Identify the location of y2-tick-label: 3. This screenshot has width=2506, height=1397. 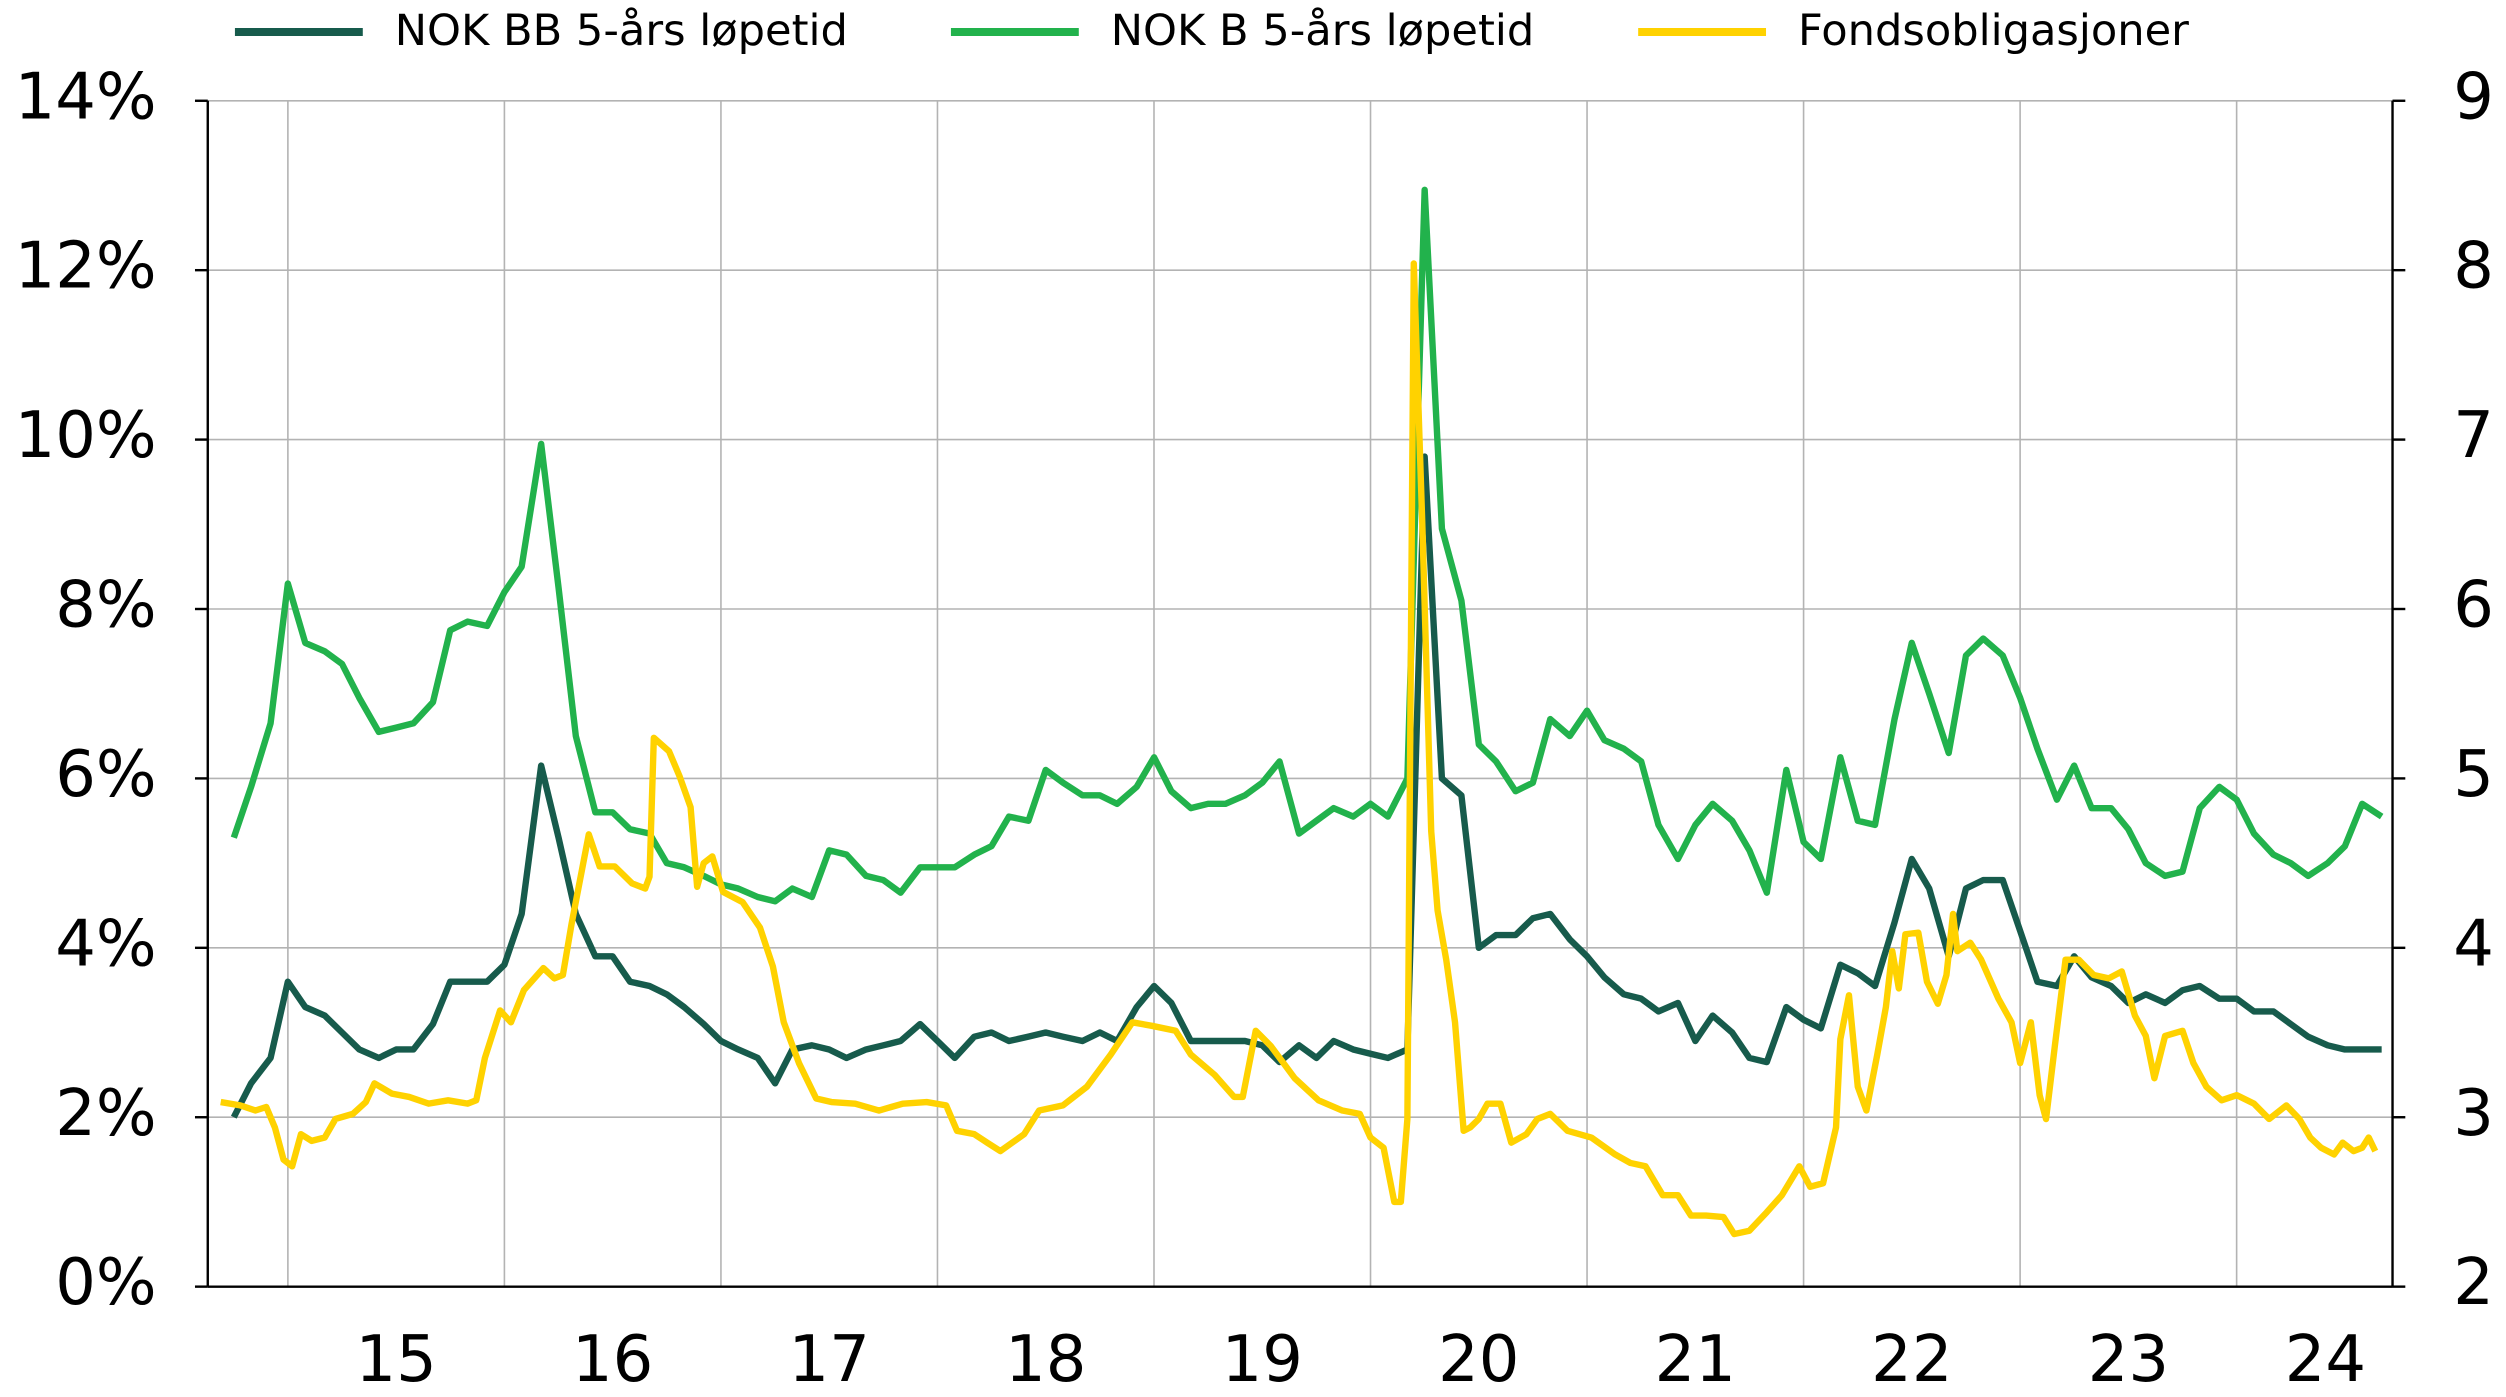
(2473, 1114).